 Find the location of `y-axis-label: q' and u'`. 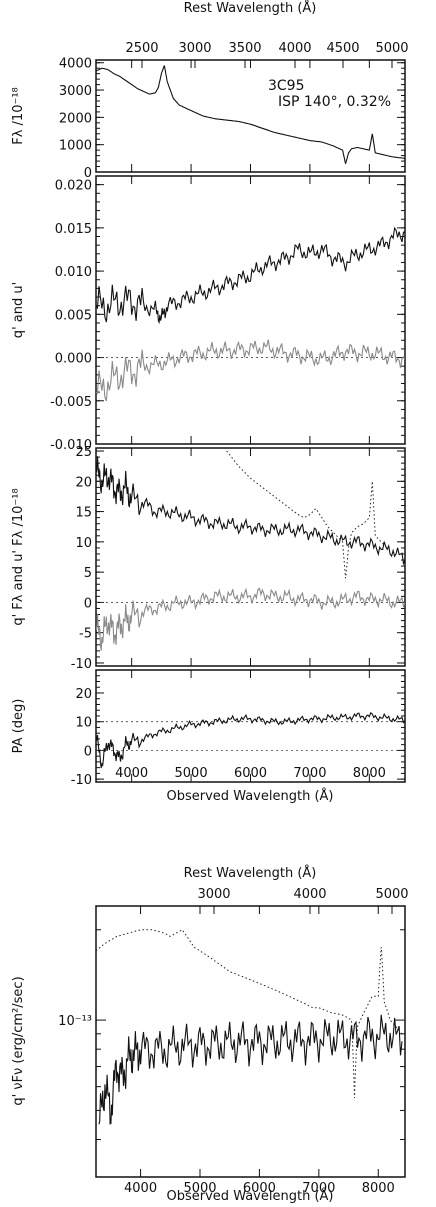

y-axis-label: q' and u' is located at coordinates (18, 310).